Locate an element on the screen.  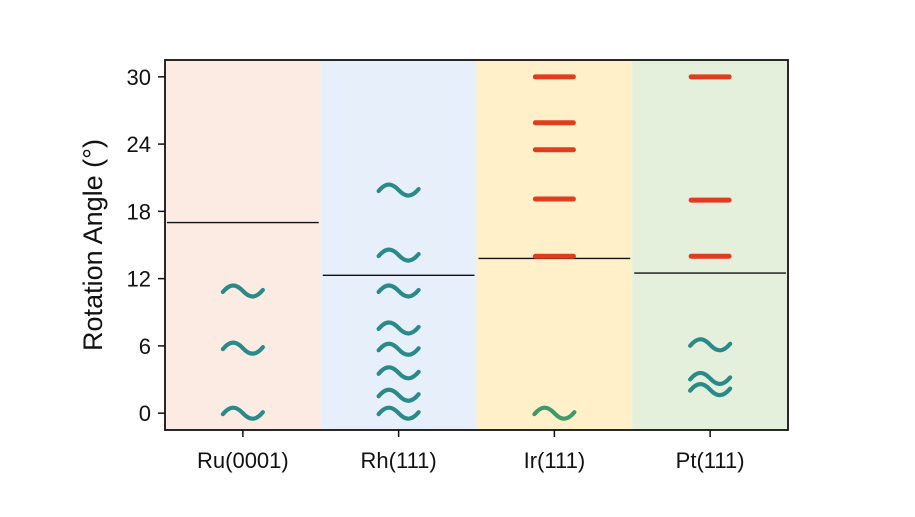
y-axis-title: Rotation Angle (°) is located at coordinates (93, 245).